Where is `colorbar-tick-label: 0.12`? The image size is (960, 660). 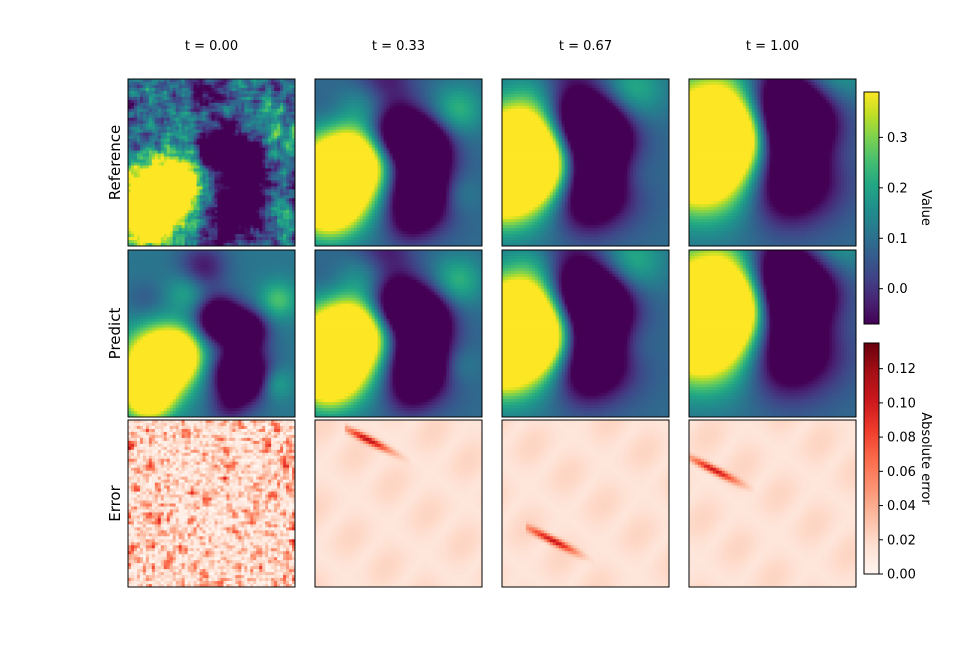
colorbar-tick-label: 0.12 is located at coordinates (901, 369).